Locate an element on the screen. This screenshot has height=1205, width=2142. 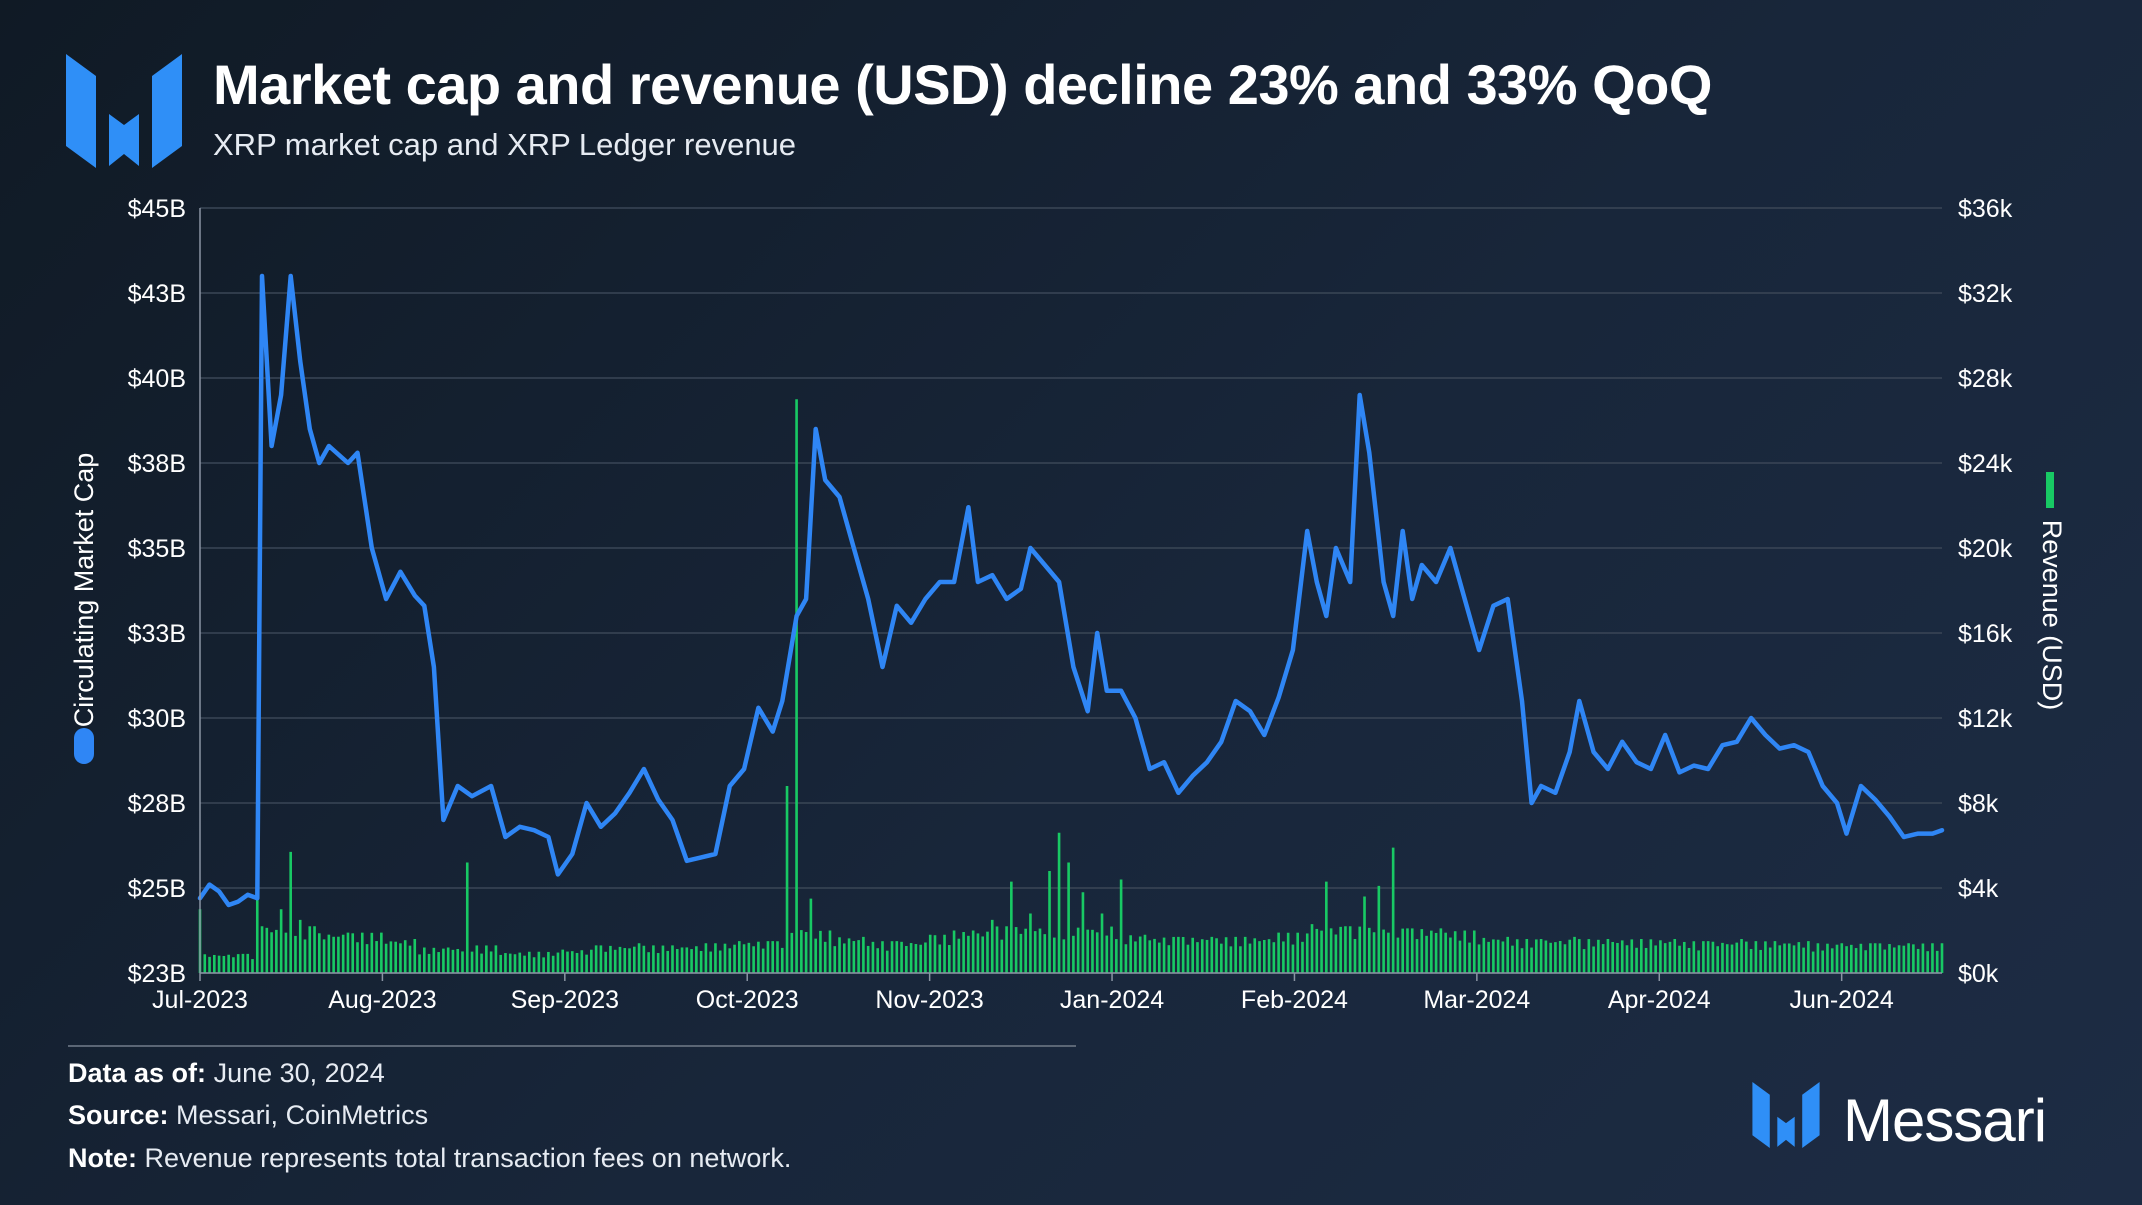
y-left-tick-label: $30B is located at coordinates (157, 719).